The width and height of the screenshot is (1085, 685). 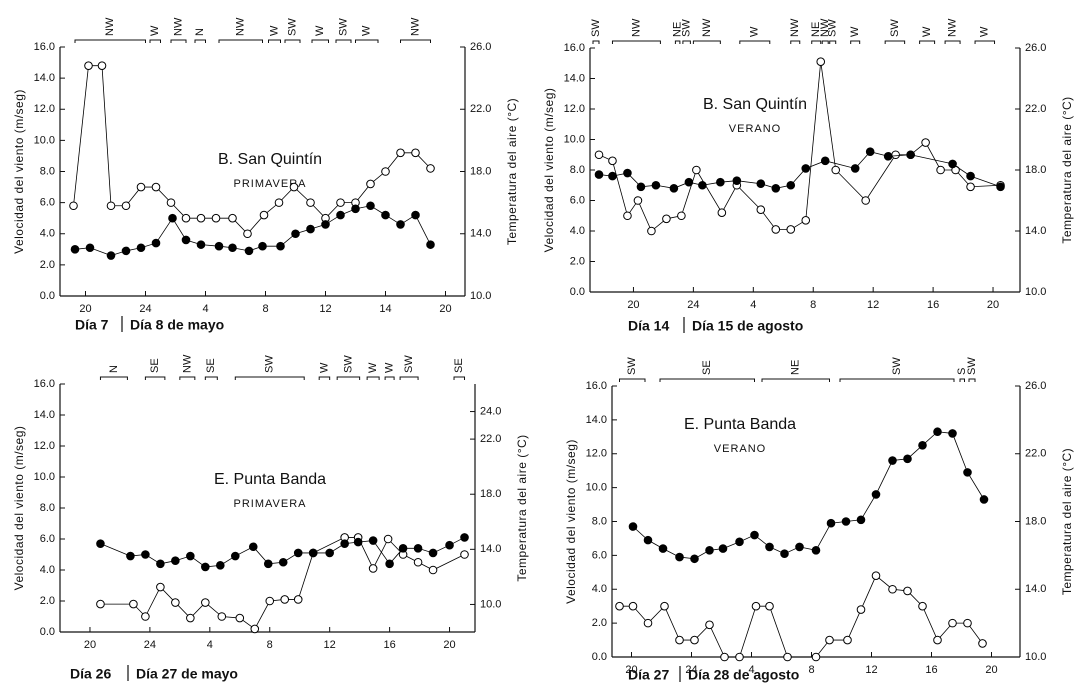 What do you see at coordinates (85, 309) in the screenshot?
I see `x-tick-label: 20` at bounding box center [85, 309].